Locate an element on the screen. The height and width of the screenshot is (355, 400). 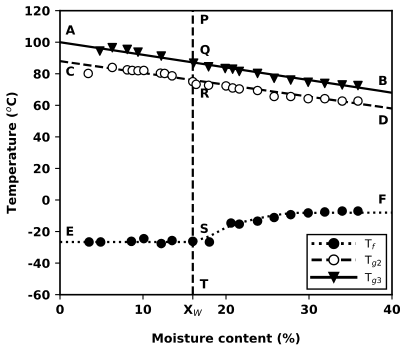
y-tick-label: 0 is located at coordinates (46, 200).